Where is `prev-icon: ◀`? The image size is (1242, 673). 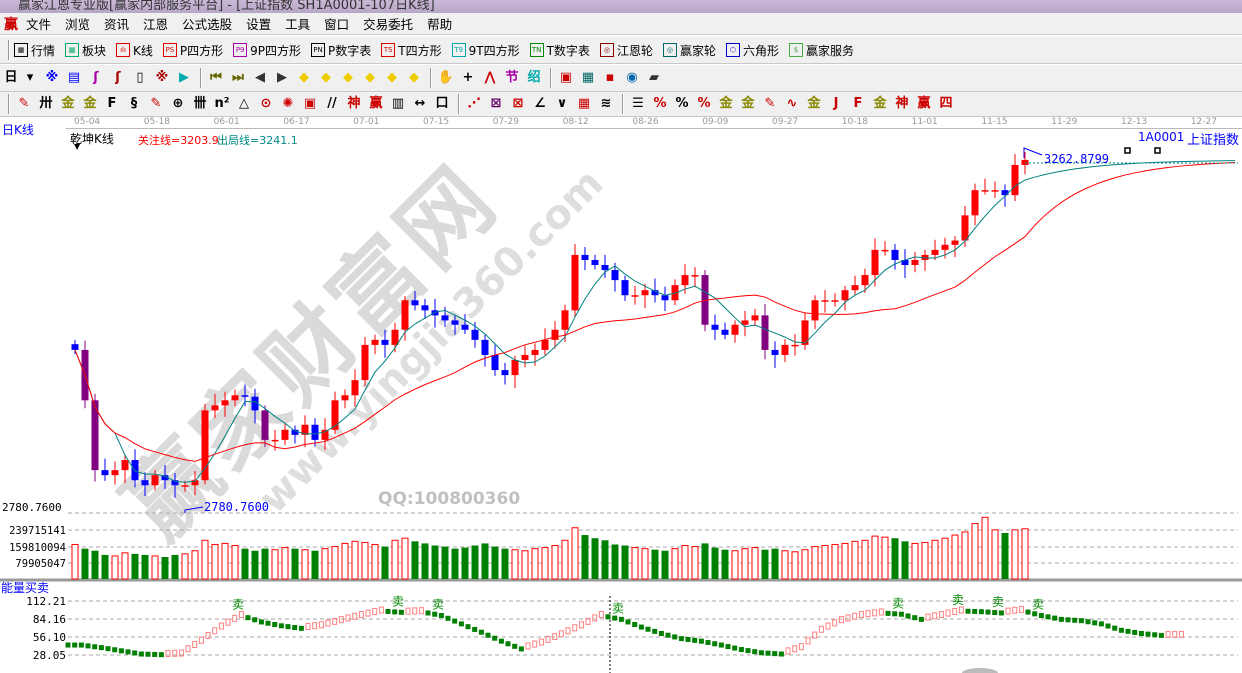
prev-icon: ◀ is located at coordinates (260, 77).